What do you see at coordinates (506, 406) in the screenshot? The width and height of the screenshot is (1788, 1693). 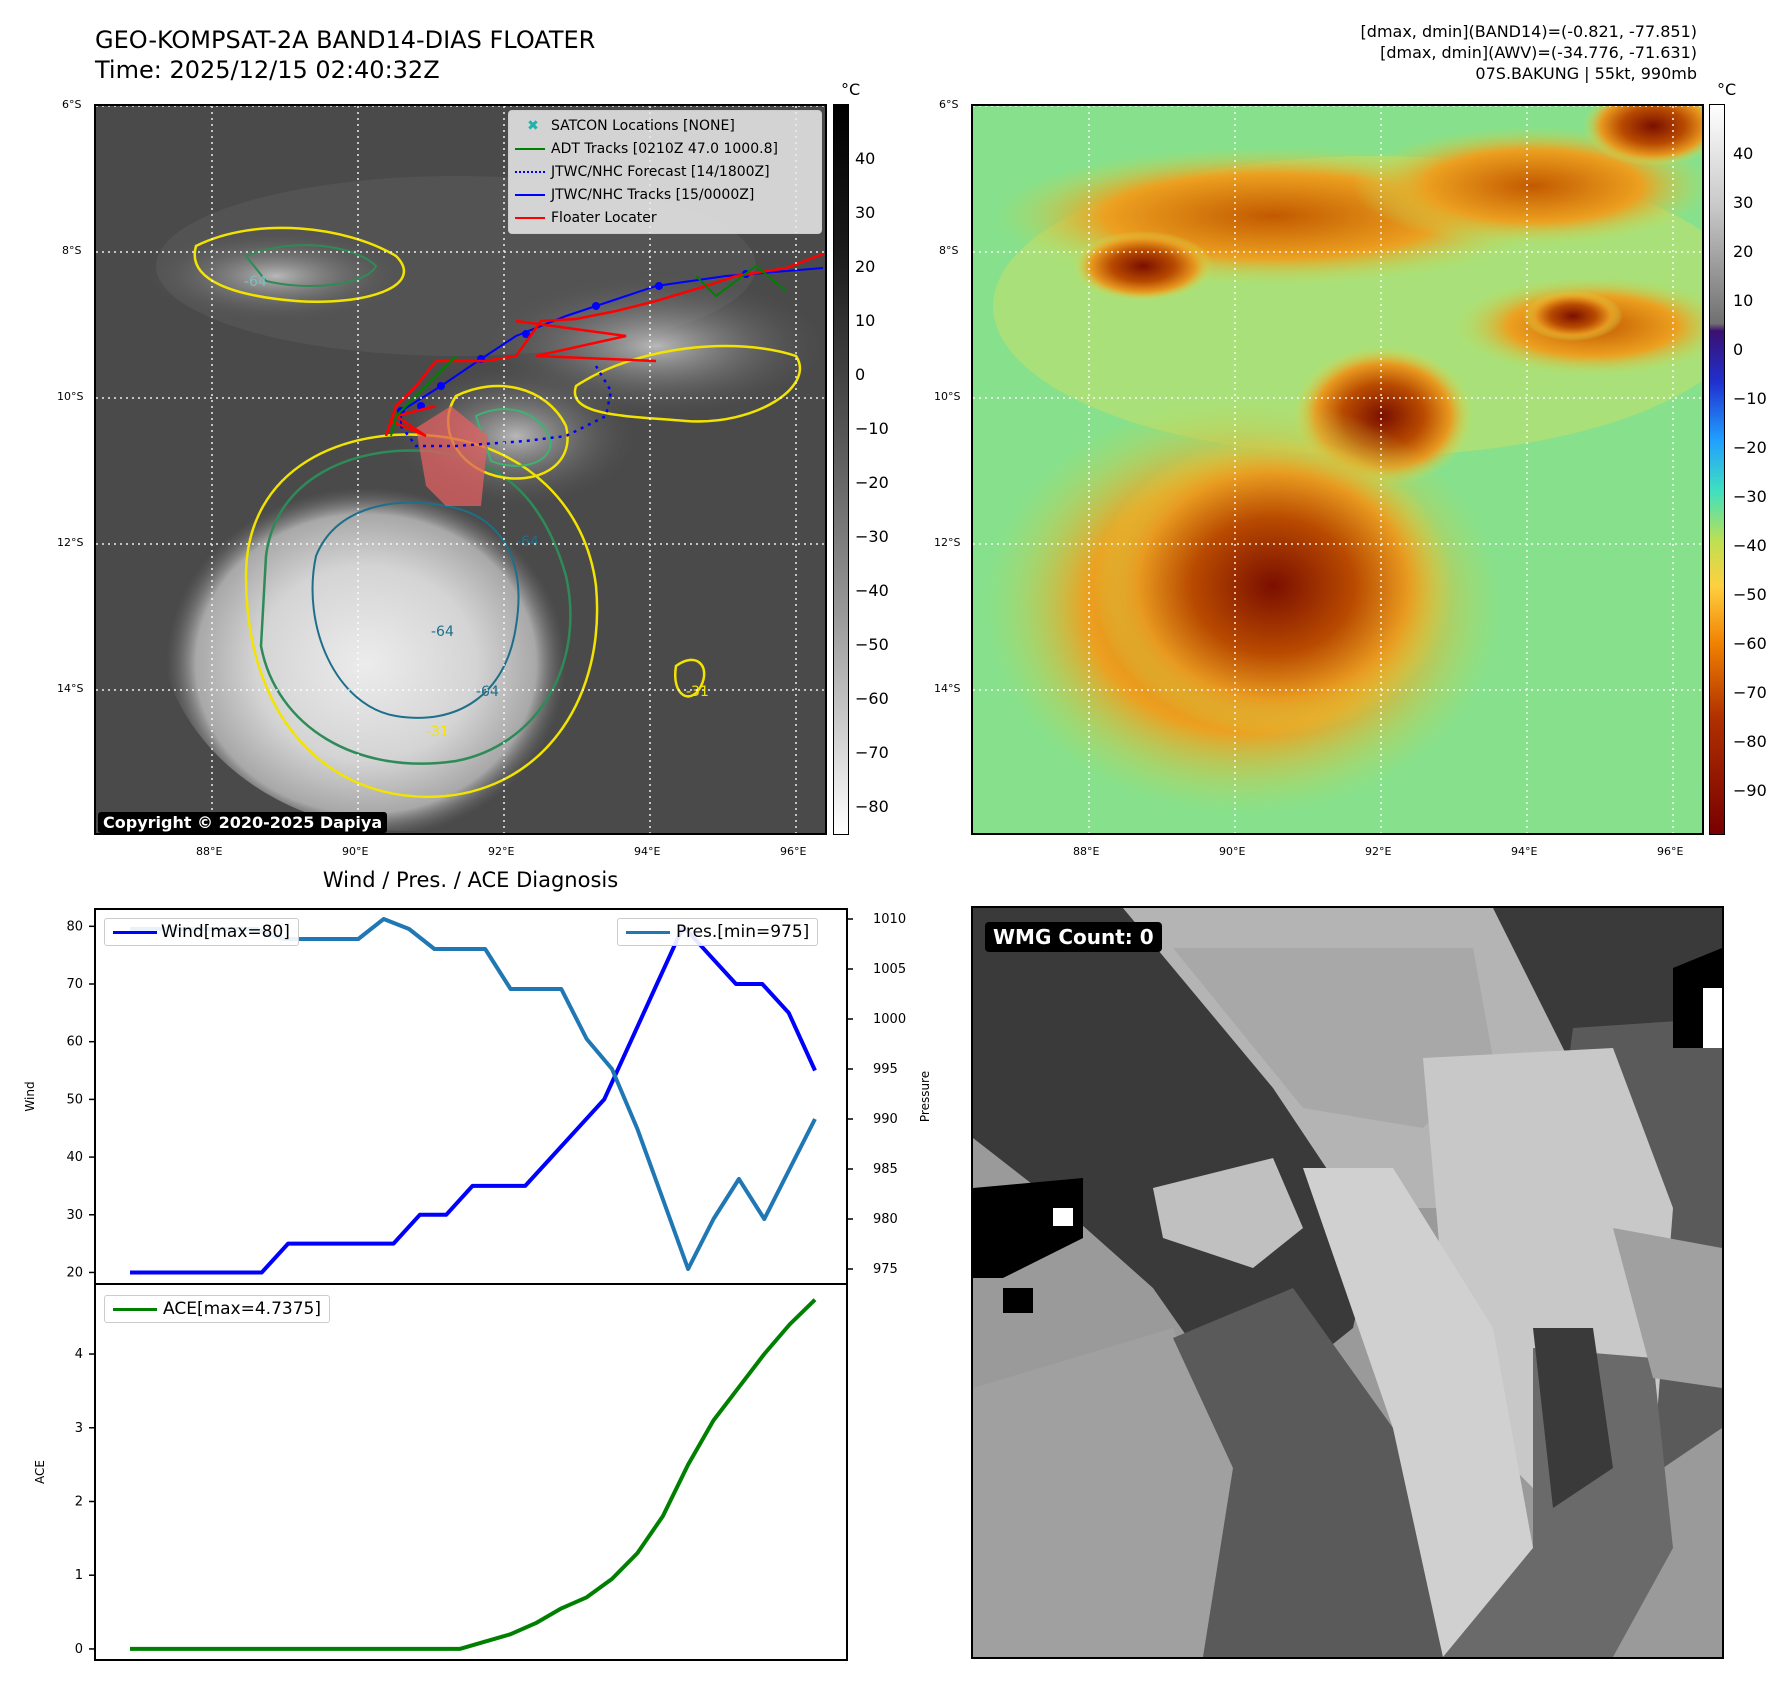 I see `jtwc-forecast` at bounding box center [506, 406].